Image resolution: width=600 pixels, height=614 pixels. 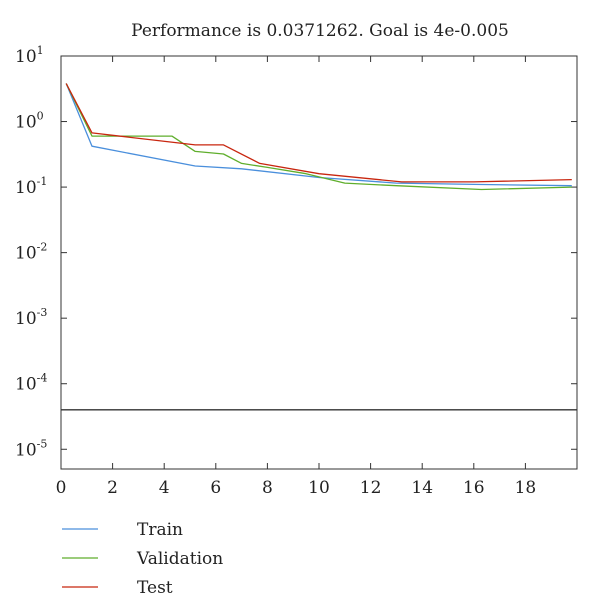 I want to click on y-tick-exponent: -4, so click(x=42, y=378).